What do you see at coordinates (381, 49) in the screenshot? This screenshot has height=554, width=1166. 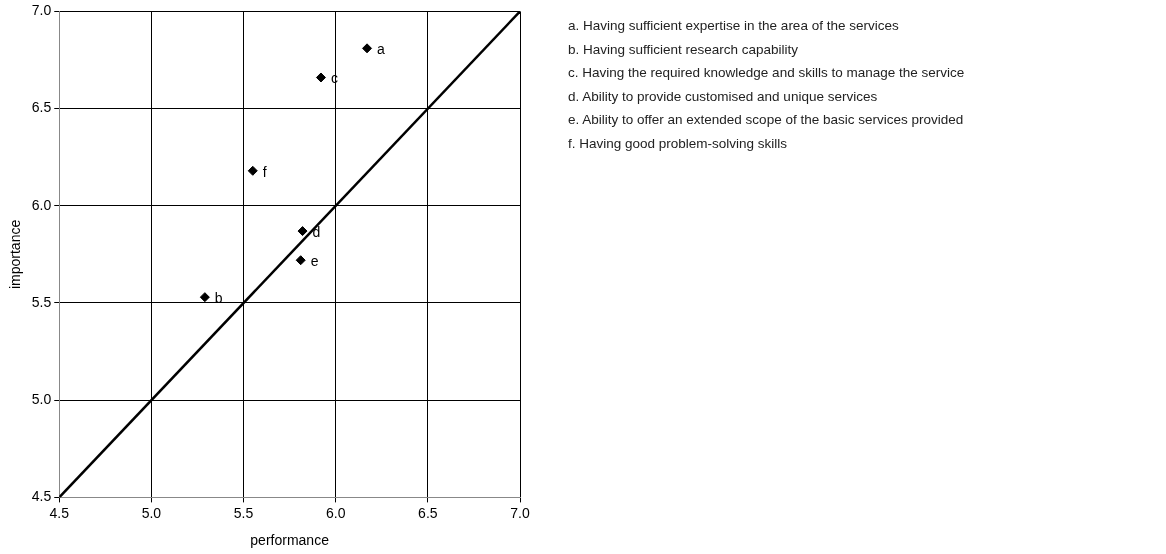 I see `annotation: a` at bounding box center [381, 49].